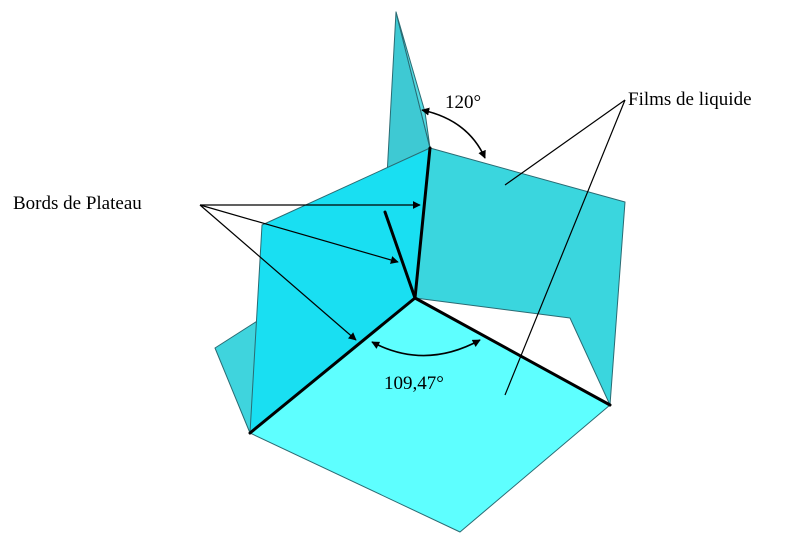 The image size is (805, 536). What do you see at coordinates (332, 365) in the screenshot?
I see `plateau-edge-left` at bounding box center [332, 365].